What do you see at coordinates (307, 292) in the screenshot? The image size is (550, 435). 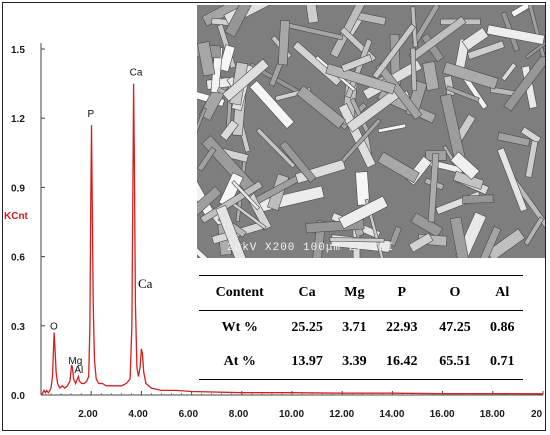 I see `header-cell: Ca` at bounding box center [307, 292].